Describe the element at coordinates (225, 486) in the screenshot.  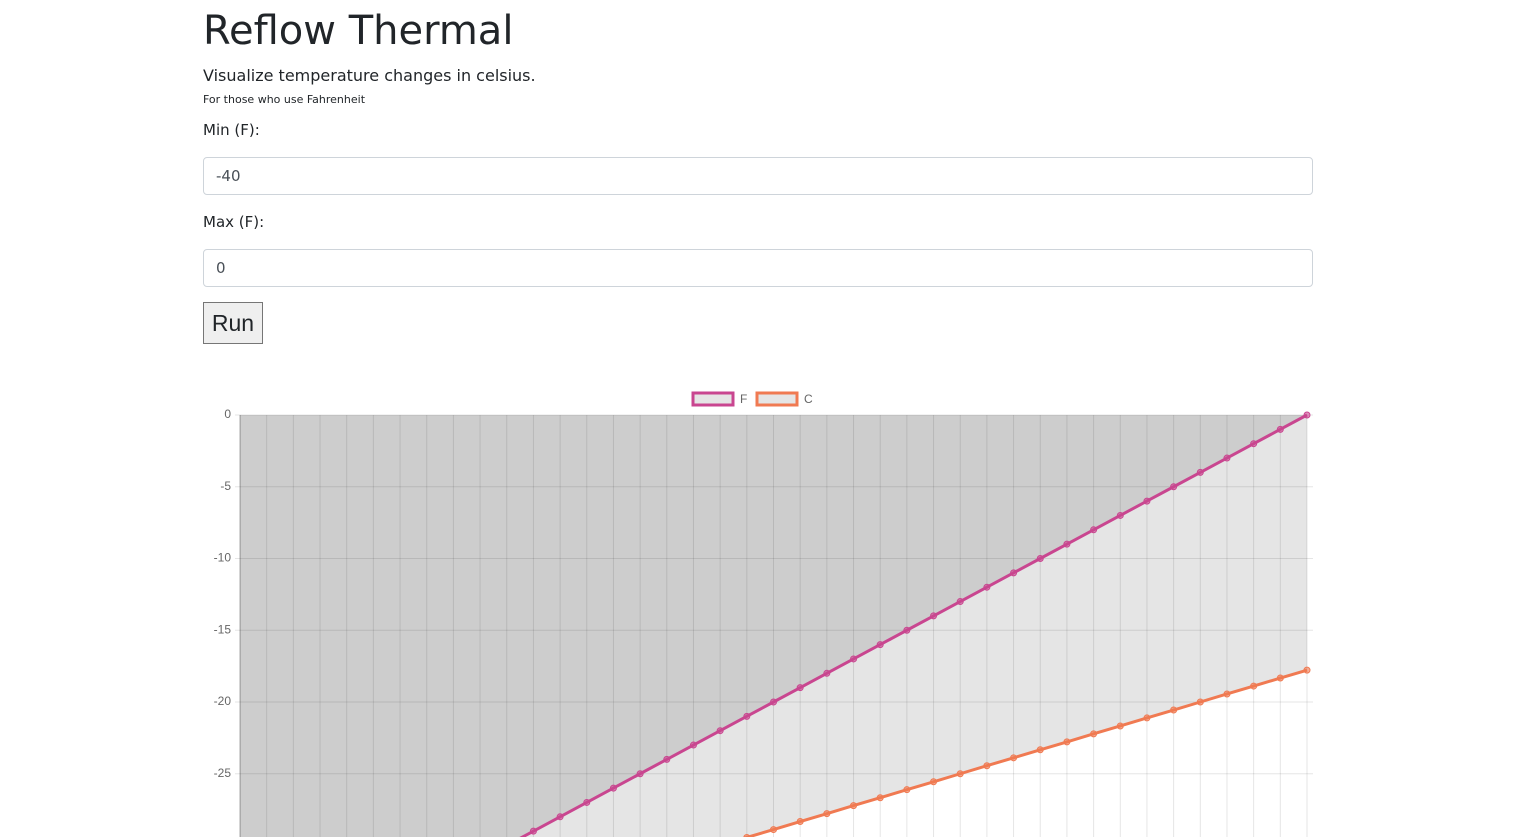
I see `y-tick-label: -5` at that location.